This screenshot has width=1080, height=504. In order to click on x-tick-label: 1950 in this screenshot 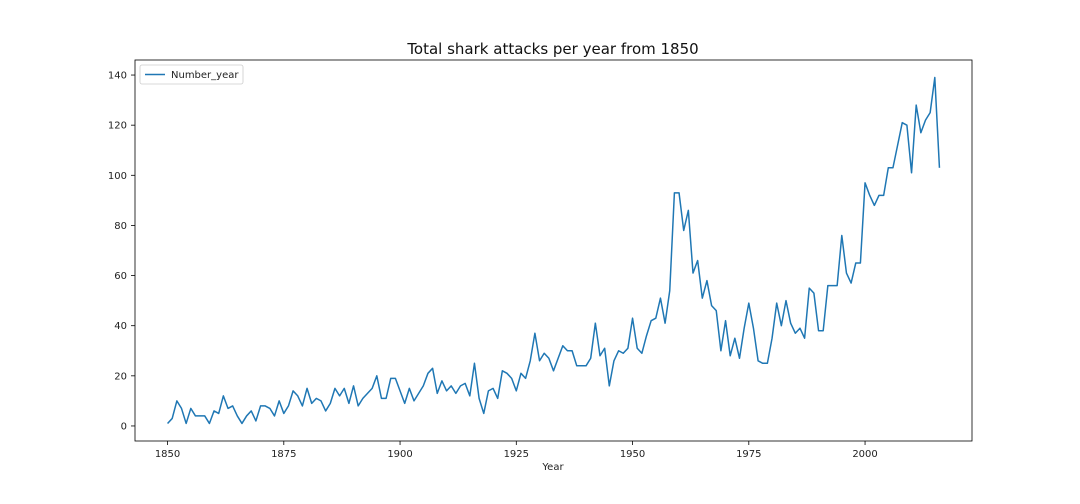, I will do `click(632, 454)`.